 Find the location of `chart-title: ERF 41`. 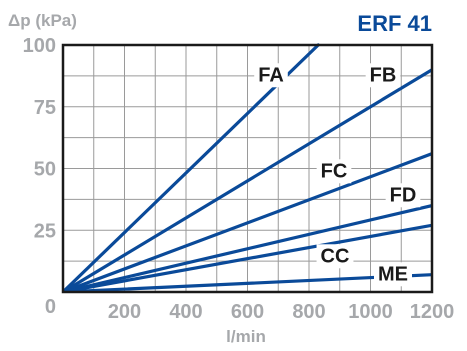

chart-title: ERF 41 is located at coordinates (394, 23).